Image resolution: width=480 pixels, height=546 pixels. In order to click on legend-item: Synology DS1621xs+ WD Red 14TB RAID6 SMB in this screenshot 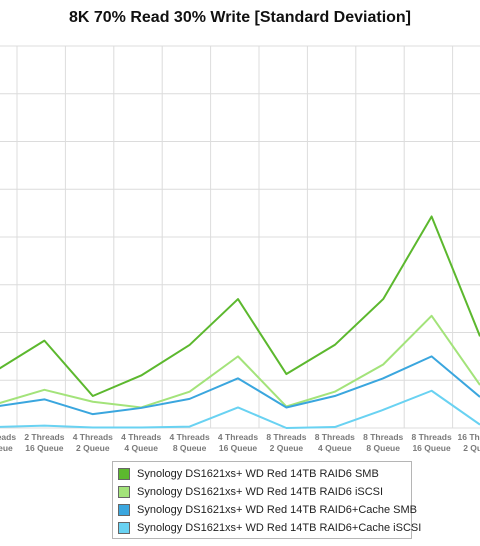, I will do `click(264, 474)`.